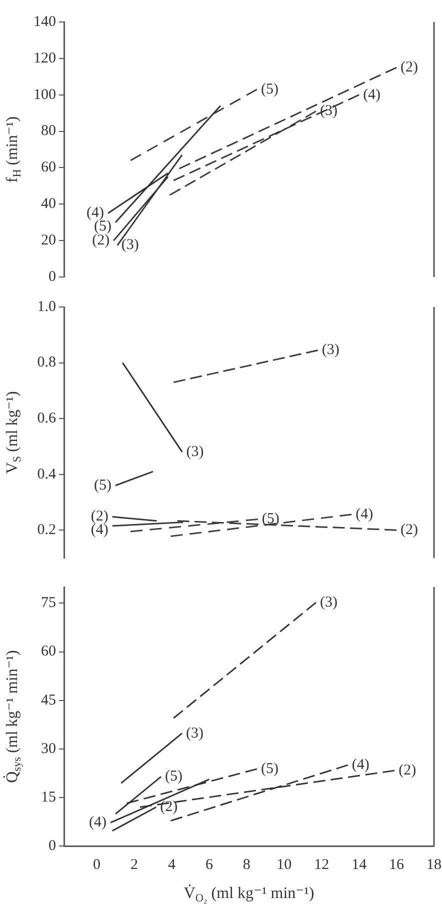  What do you see at coordinates (46, 418) in the screenshot?
I see `y-tick-label: 0.6` at bounding box center [46, 418].